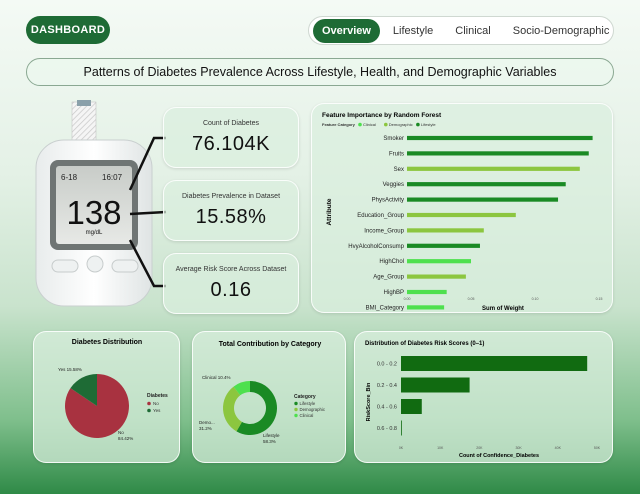  I want to click on x-tick-label: 0K, so click(401, 448).